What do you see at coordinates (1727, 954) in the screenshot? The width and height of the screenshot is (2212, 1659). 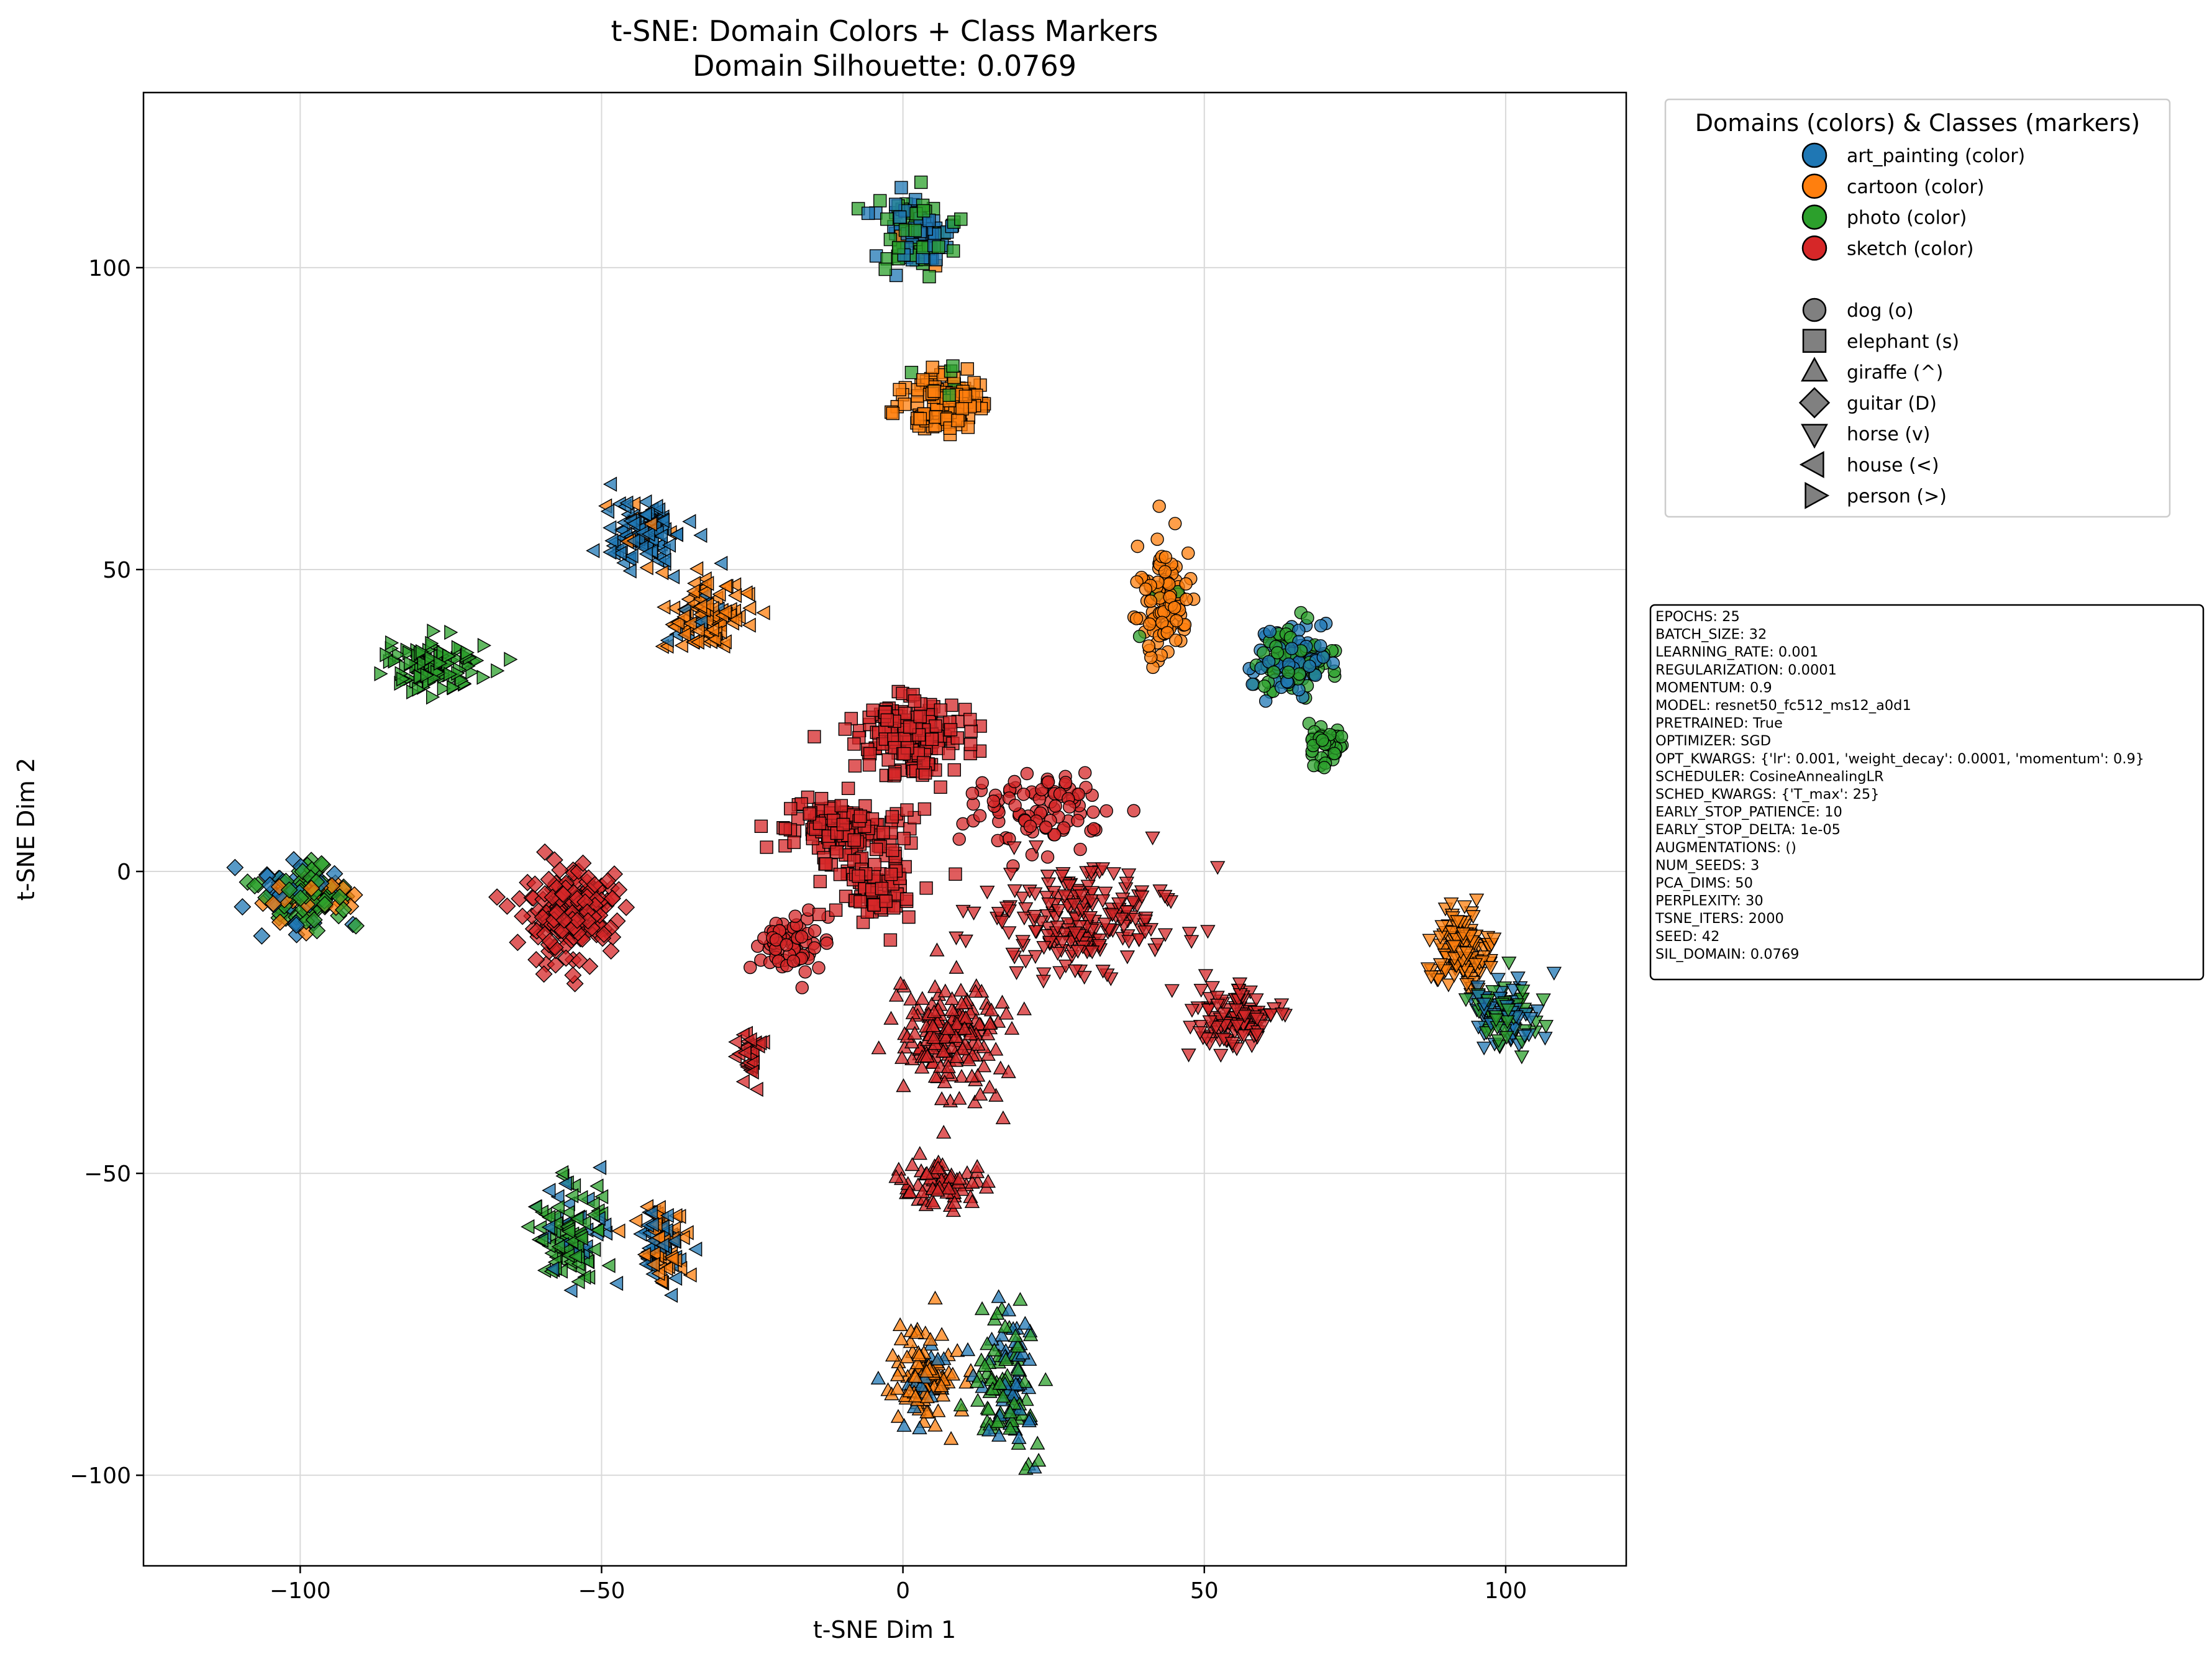 I see `config-line: SIL_DOMAIN: 0.0769` at bounding box center [1727, 954].